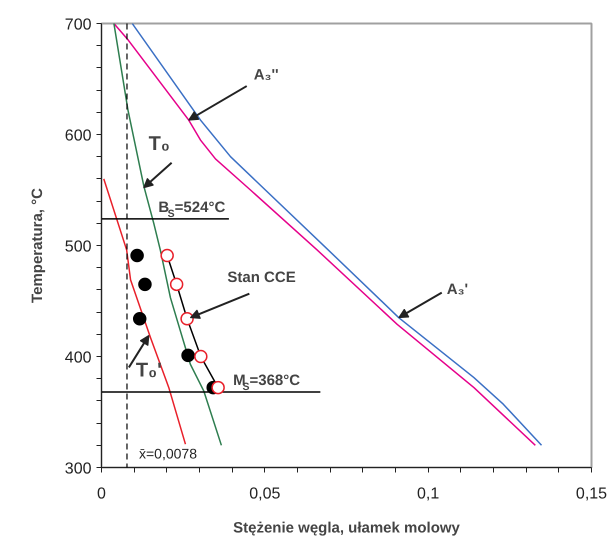  I want to click on y-tick-label: 600, so click(78, 136).